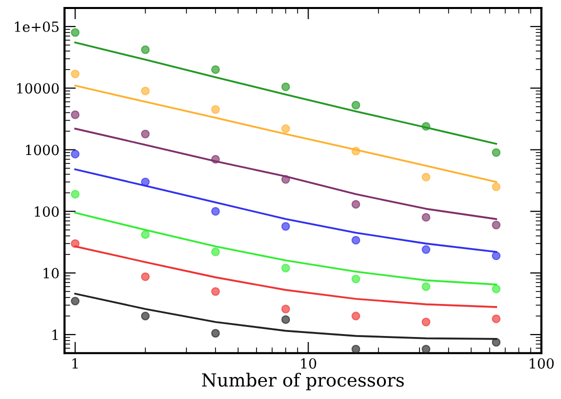  What do you see at coordinates (36, 26) in the screenshot?
I see `y-tick-label: 1e+05` at bounding box center [36, 26].